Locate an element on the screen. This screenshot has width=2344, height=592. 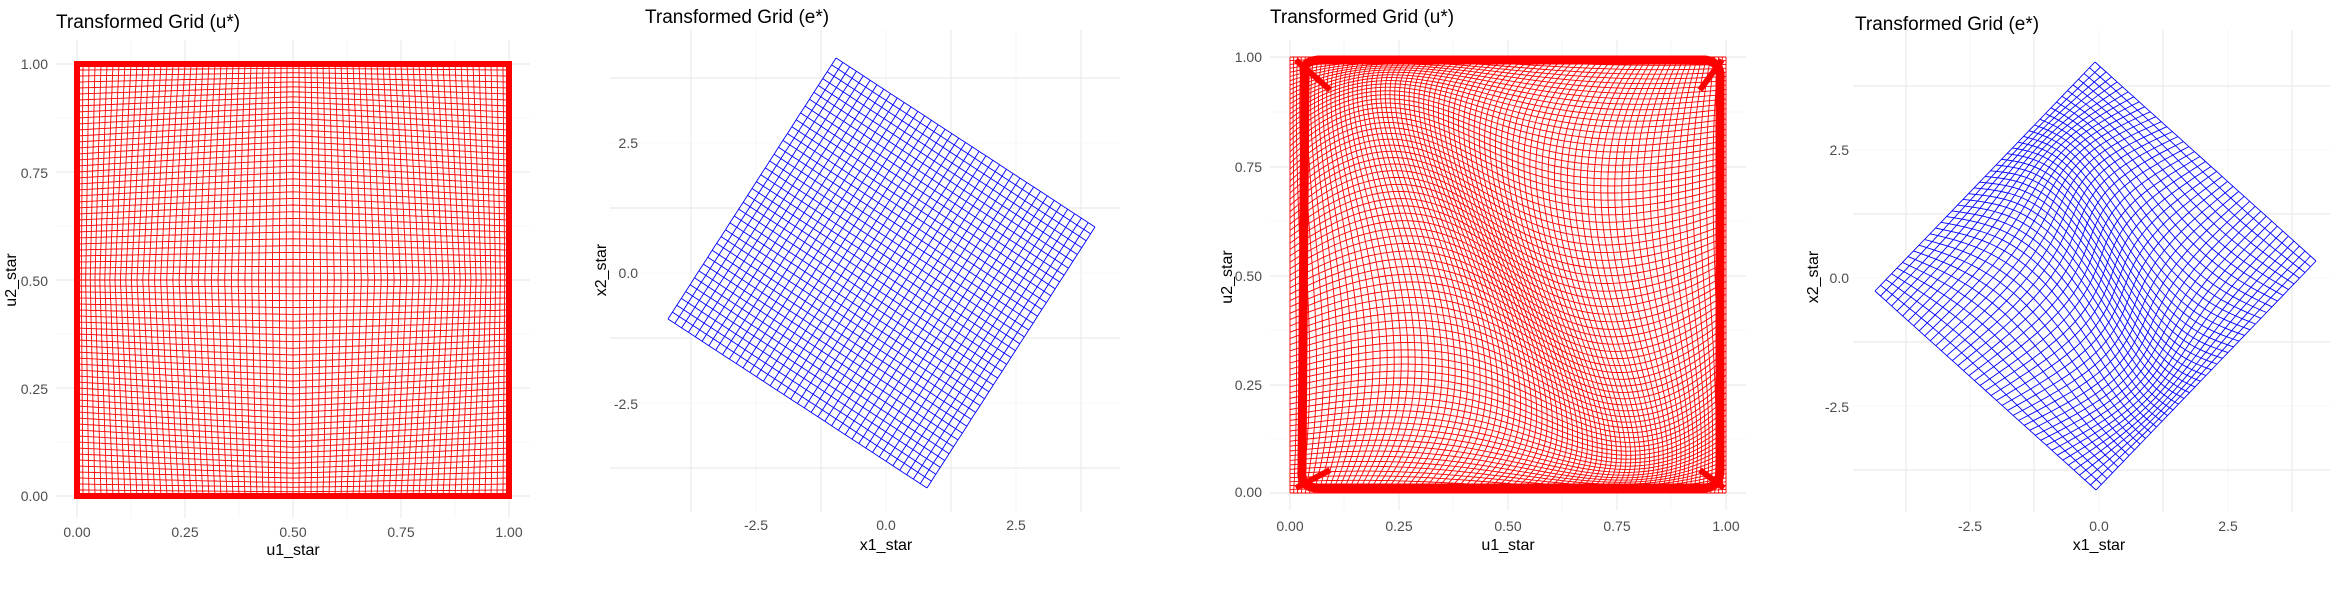
panel-3-y-axis-label: u2_star is located at coordinates (1227, 277).